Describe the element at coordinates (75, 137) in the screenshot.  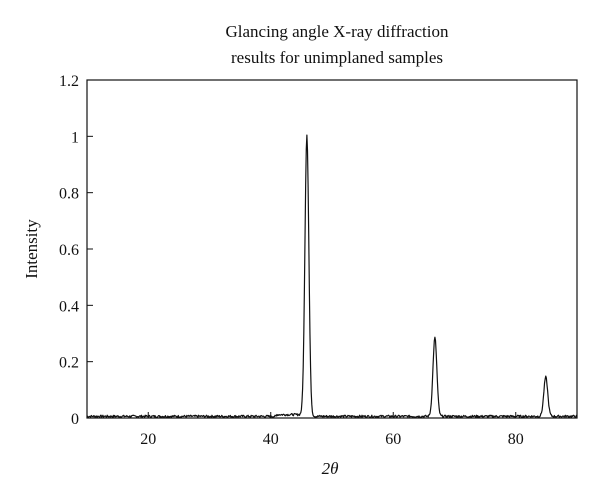
I see `y-tick-label: 1` at that location.